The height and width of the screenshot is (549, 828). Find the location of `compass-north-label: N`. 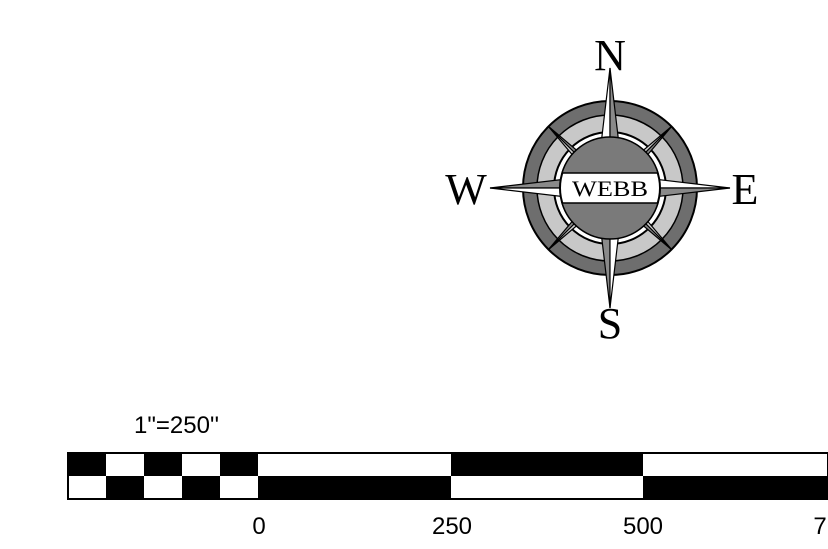

compass-north-label: N is located at coordinates (610, 55).